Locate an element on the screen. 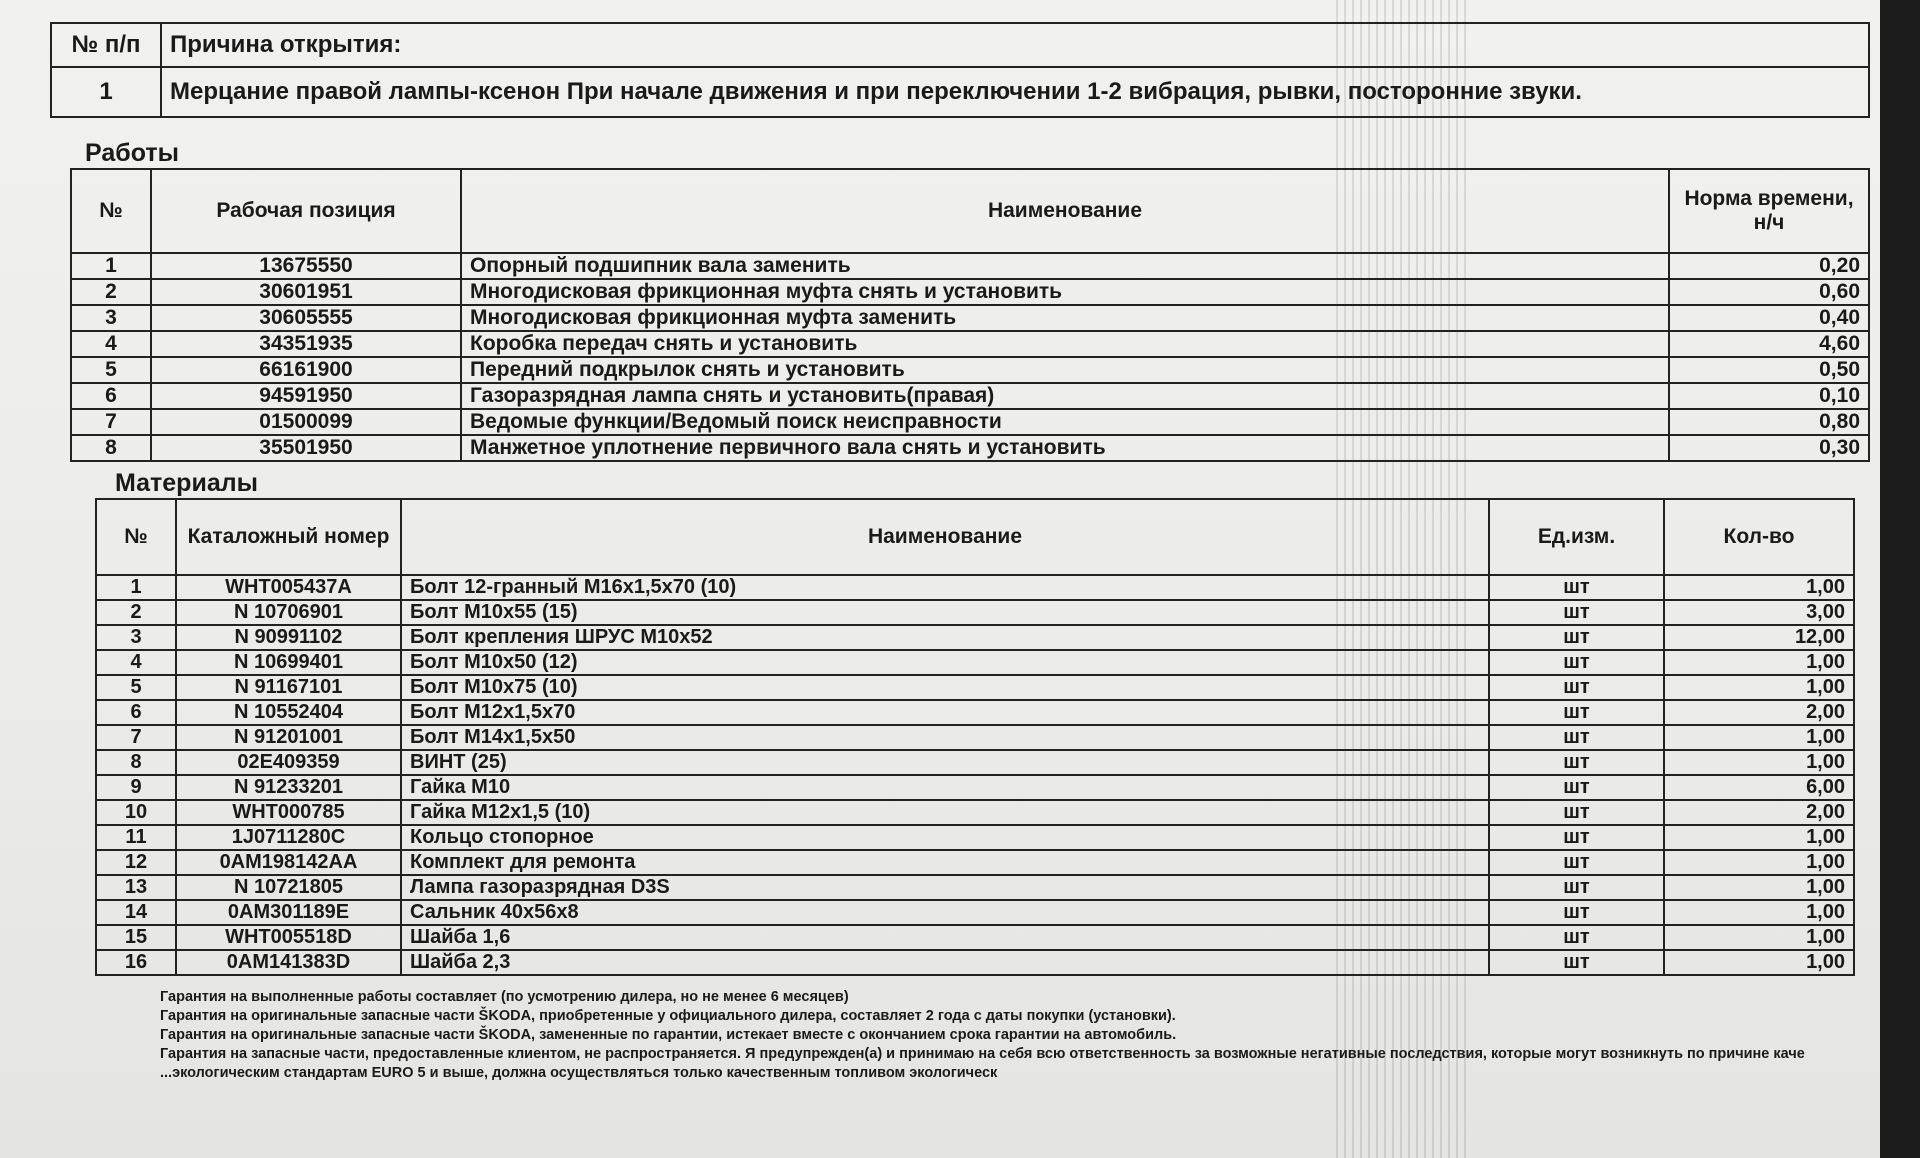 Image resolution: width=1920 pixels, height=1158 pixels. table-cell: 34351935 is located at coordinates (306, 344).